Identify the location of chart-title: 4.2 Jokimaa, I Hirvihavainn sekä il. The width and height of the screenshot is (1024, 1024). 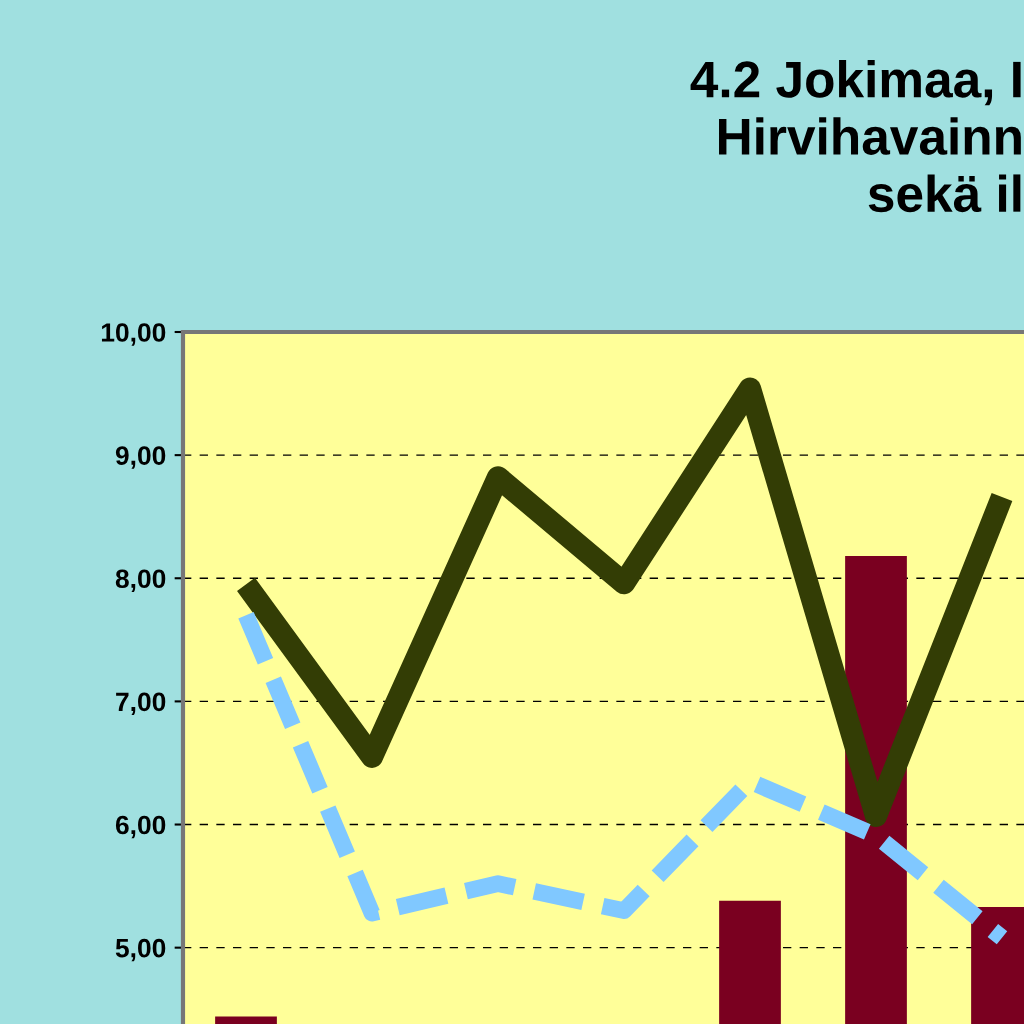
(855, 136).